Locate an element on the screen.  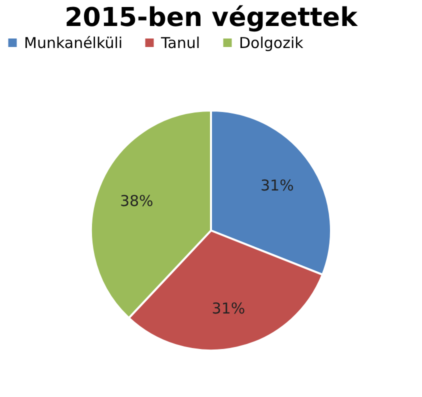
legend-label: Munkanélküli is located at coordinates (73, 43).